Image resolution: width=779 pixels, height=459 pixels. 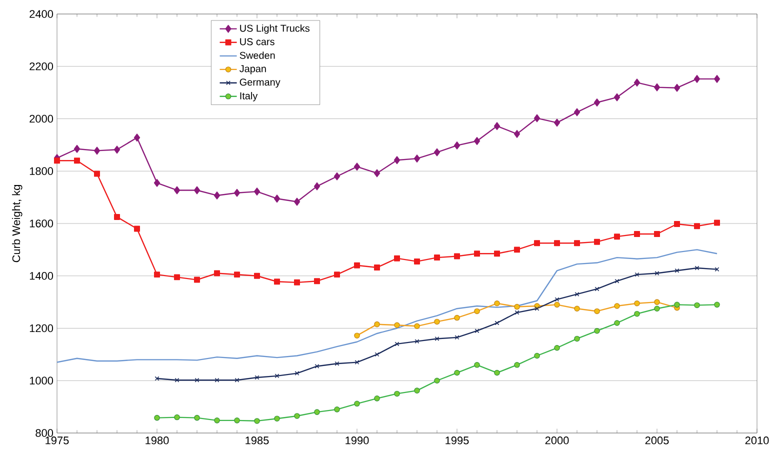 I want to click on legend-label: Sweden, so click(x=257, y=55).